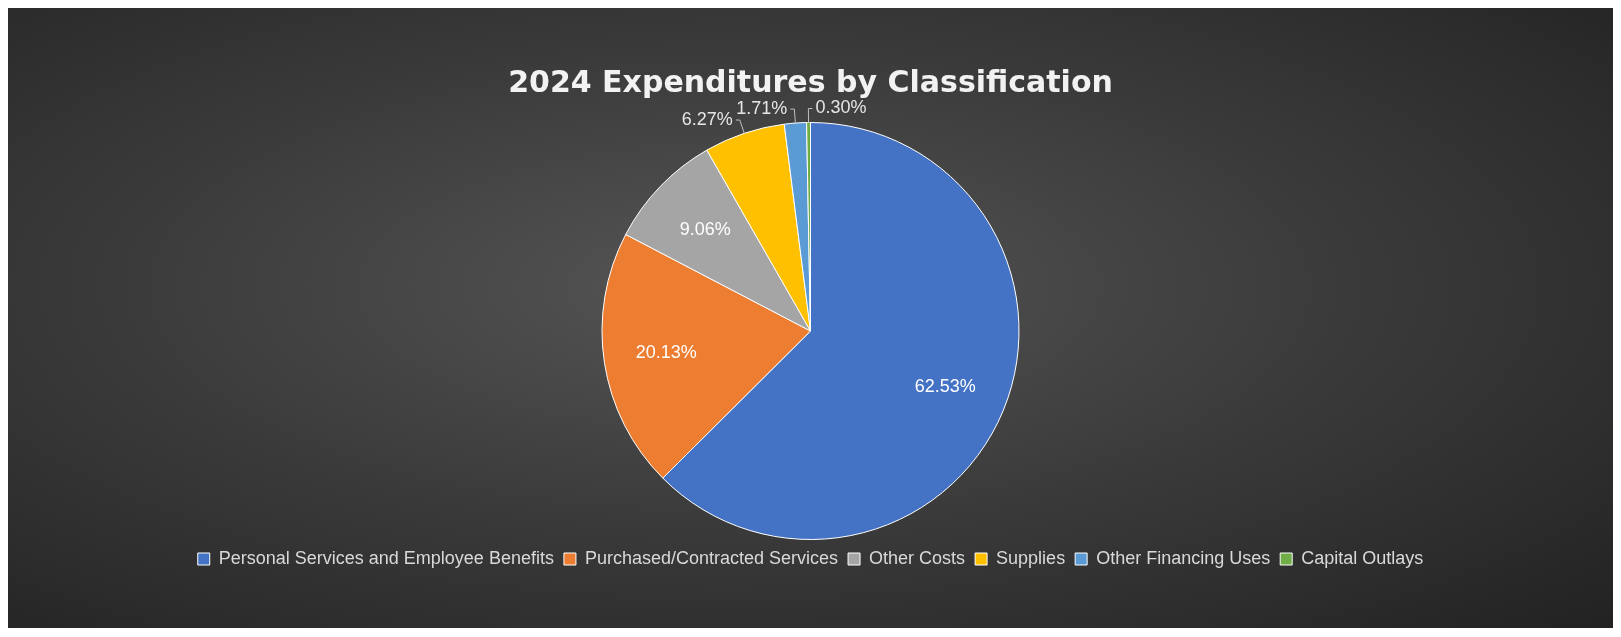 This screenshot has height=637, width=1621. Describe the element at coordinates (711, 557) in the screenshot. I see `legend-label: Purchased/Contracted Services` at that location.